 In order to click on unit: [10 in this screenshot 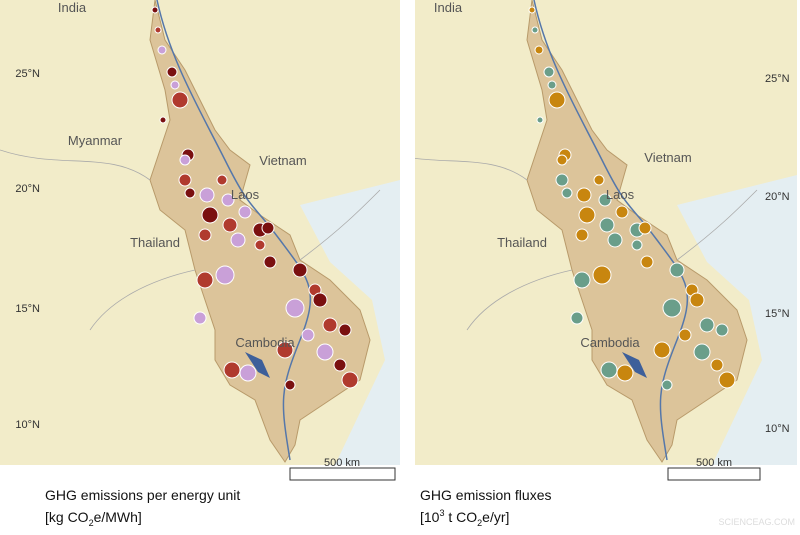, I will do `click(430, 517)`.